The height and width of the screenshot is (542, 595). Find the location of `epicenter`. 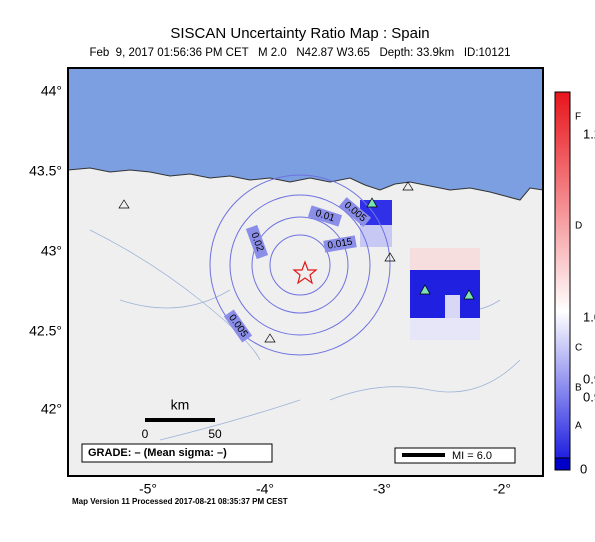

epicenter is located at coordinates (305, 272).